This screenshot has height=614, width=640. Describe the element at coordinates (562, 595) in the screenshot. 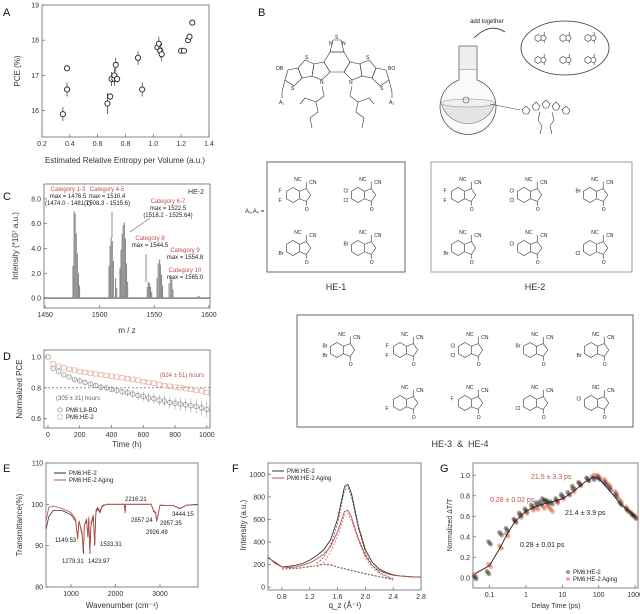

I see `g-x-tick-label: 10` at that location.